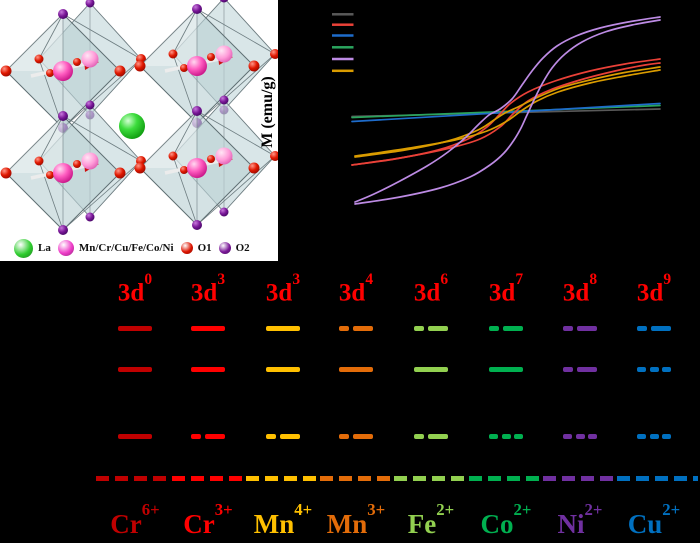 Image resolution: width=700 pixels, height=543 pixels. Describe the element at coordinates (126, 524) in the screenshot. I see `ion-symbol: Cr` at that location.